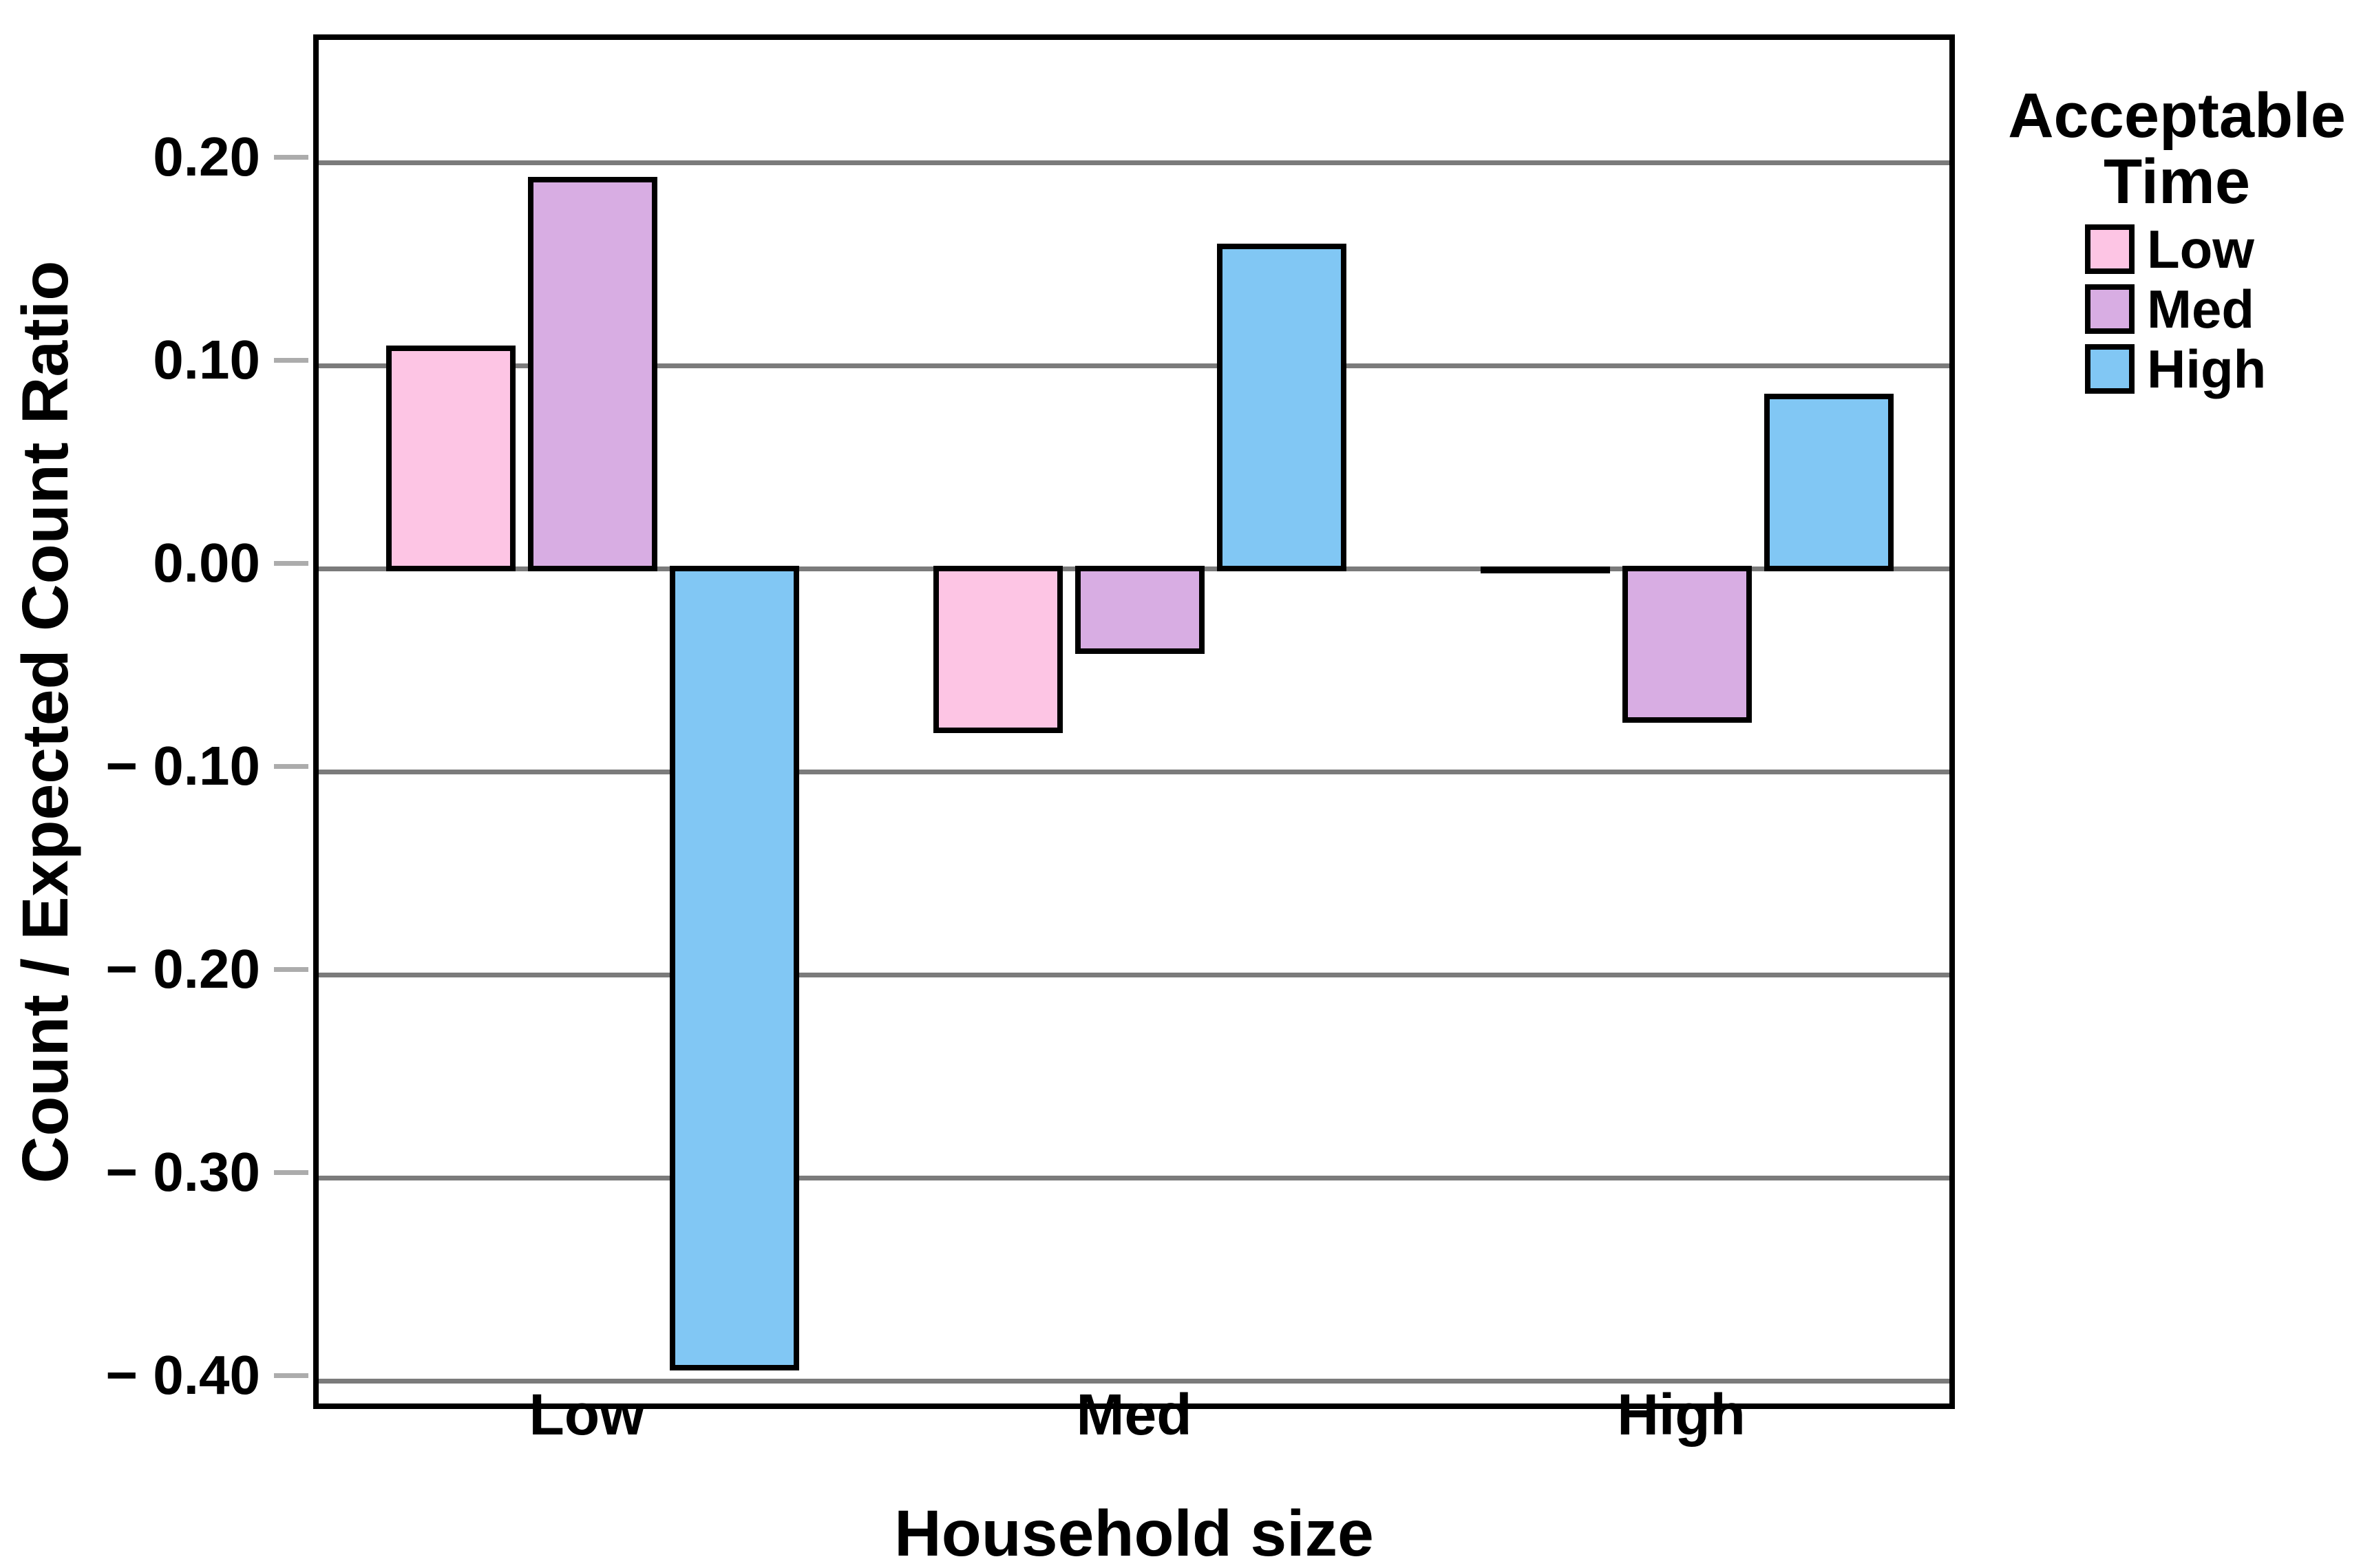  What do you see at coordinates (587, 1415) in the screenshot?
I see `x-tick-label-low: Low` at bounding box center [587, 1415].